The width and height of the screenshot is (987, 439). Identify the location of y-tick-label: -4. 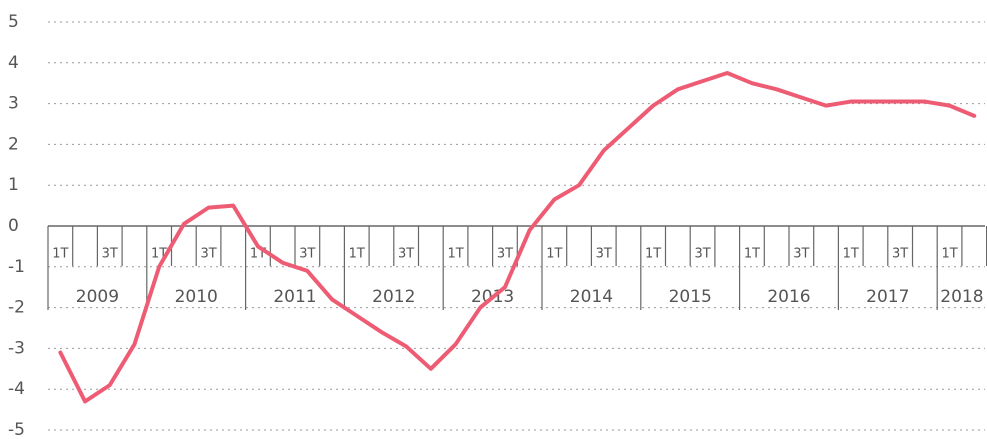
(16, 389).